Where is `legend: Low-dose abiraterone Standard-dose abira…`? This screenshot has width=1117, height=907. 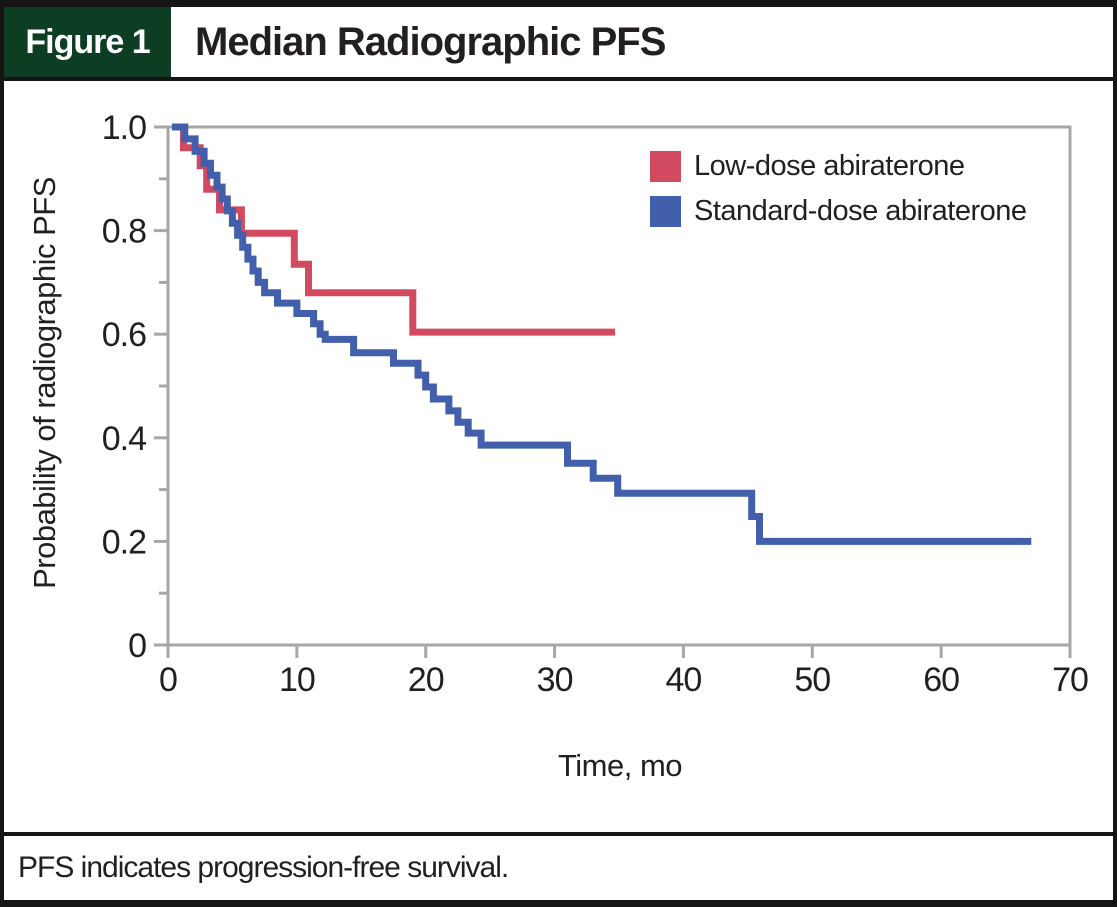 legend: Low-dose abiraterone Standard-dose abira… is located at coordinates (838, 188).